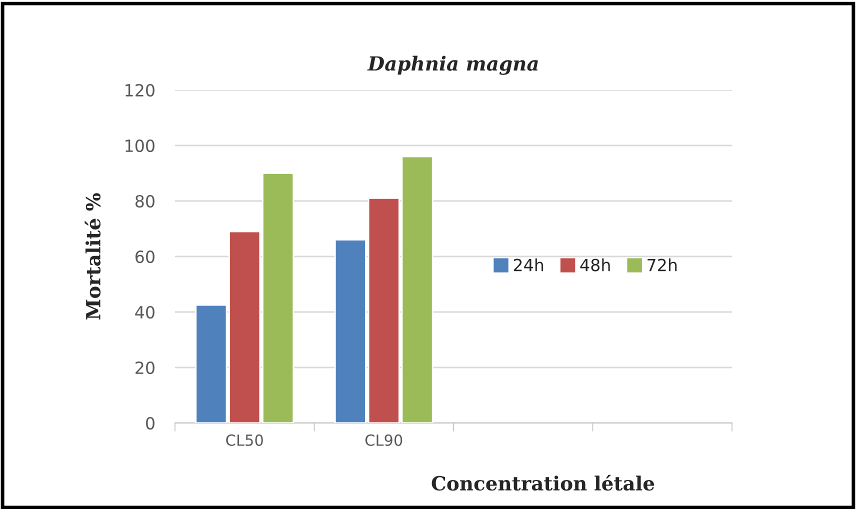  Describe the element at coordinates (140, 145) in the screenshot. I see `y-tick-label: 100` at that location.